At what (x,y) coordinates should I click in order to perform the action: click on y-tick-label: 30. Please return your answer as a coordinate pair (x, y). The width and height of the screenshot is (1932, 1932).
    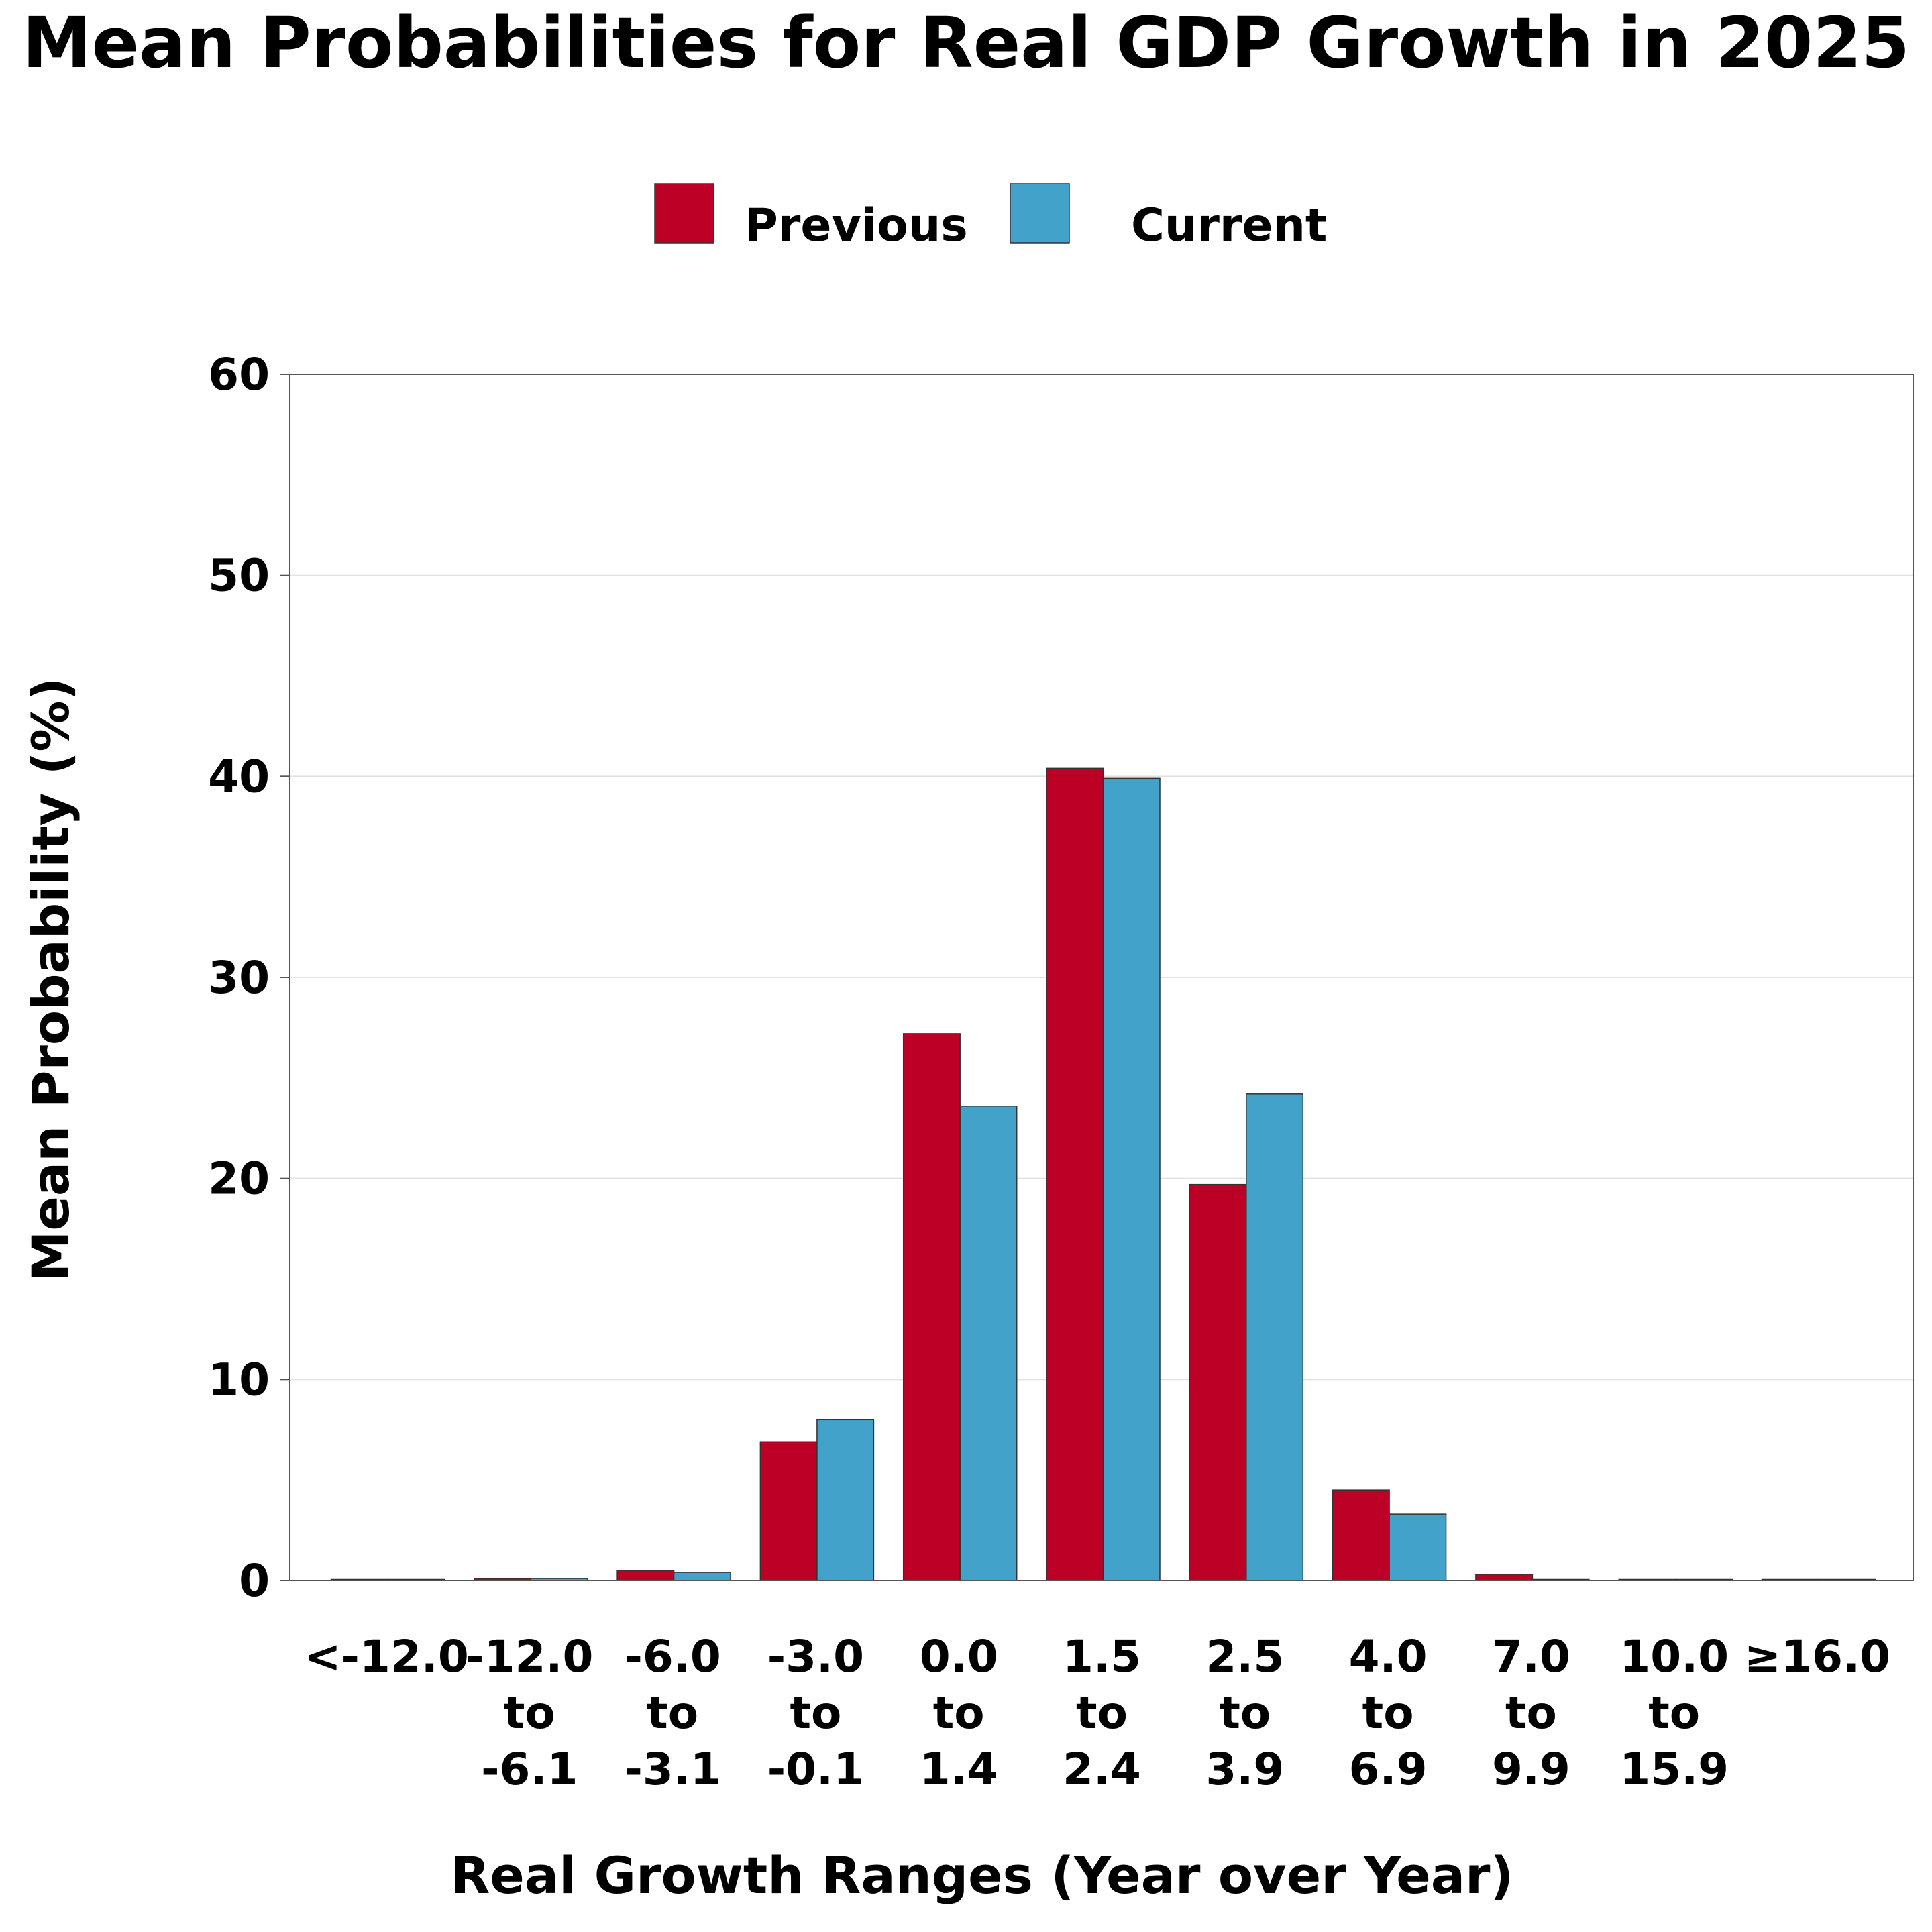
    Looking at the image, I should click on (239, 978).